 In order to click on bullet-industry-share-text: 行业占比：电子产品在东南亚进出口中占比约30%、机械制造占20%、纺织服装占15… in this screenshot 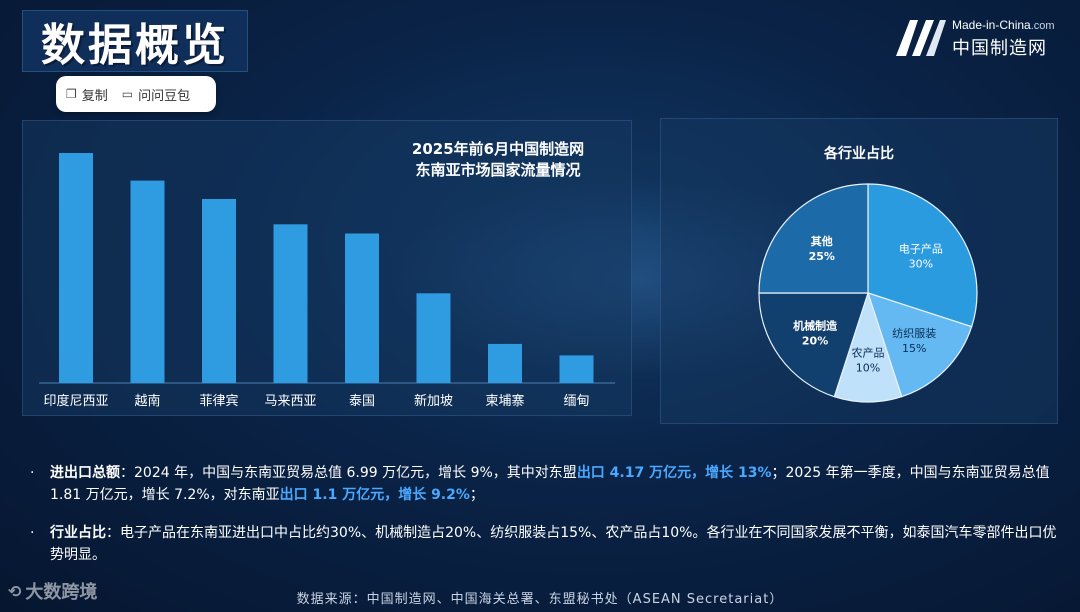, I will do `click(553, 544)`.